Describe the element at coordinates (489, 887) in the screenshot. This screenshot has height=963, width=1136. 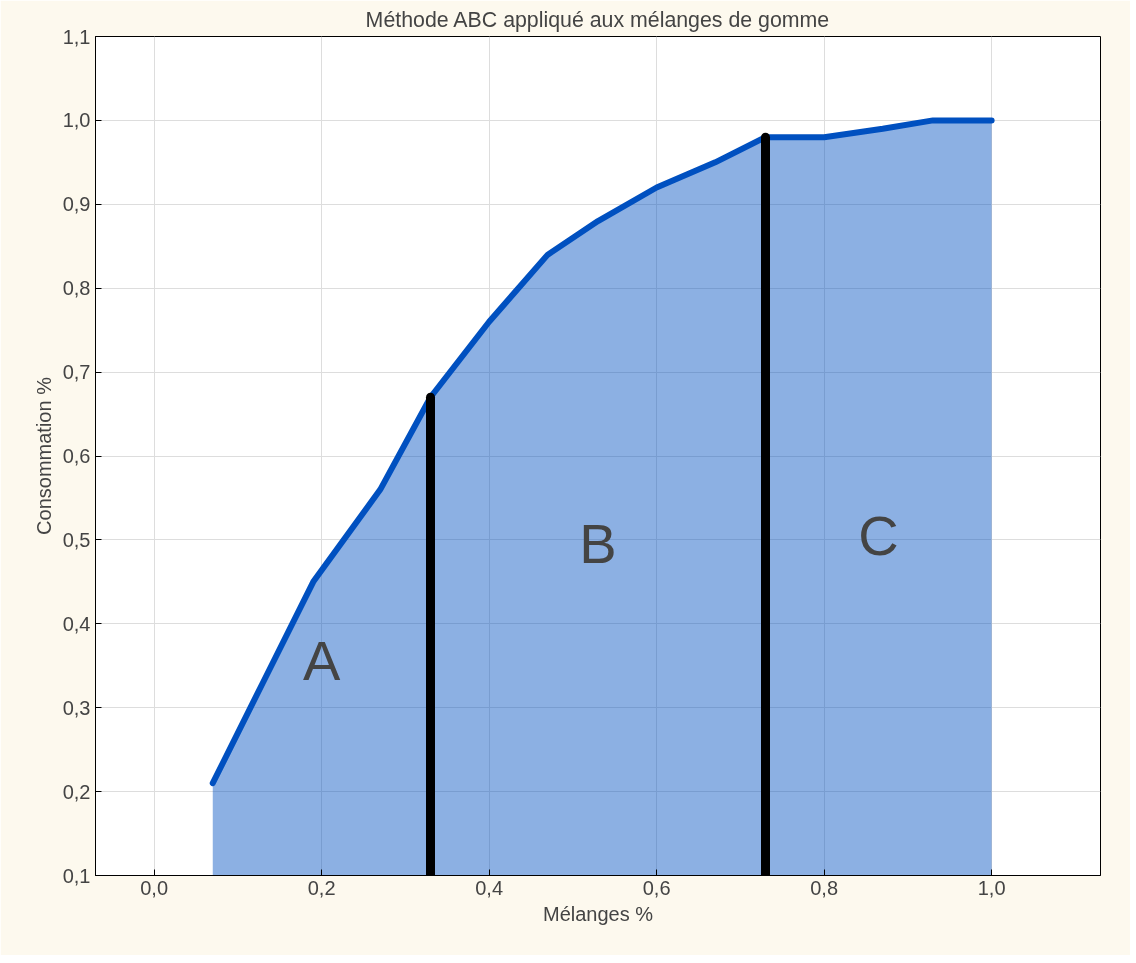
I see `x-tick-label: 0,4` at that location.